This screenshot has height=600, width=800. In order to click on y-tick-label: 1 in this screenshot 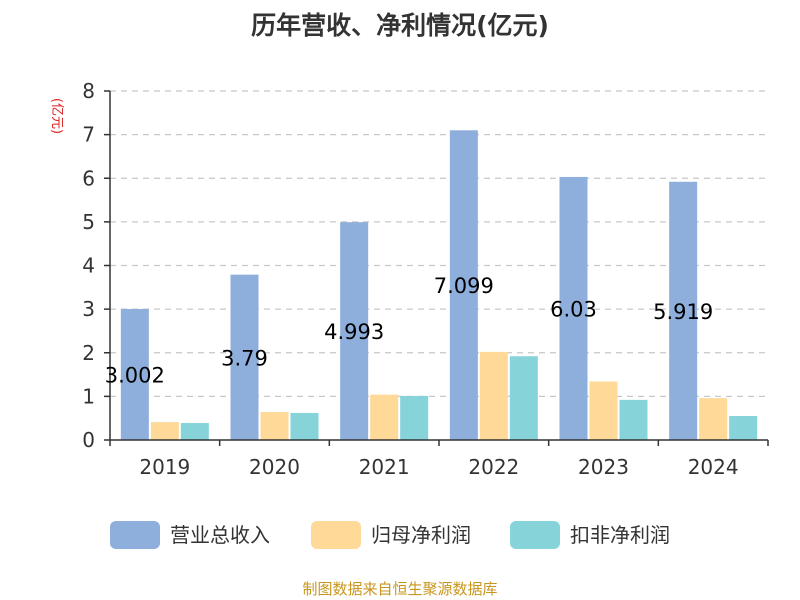, I will do `click(88, 396)`.